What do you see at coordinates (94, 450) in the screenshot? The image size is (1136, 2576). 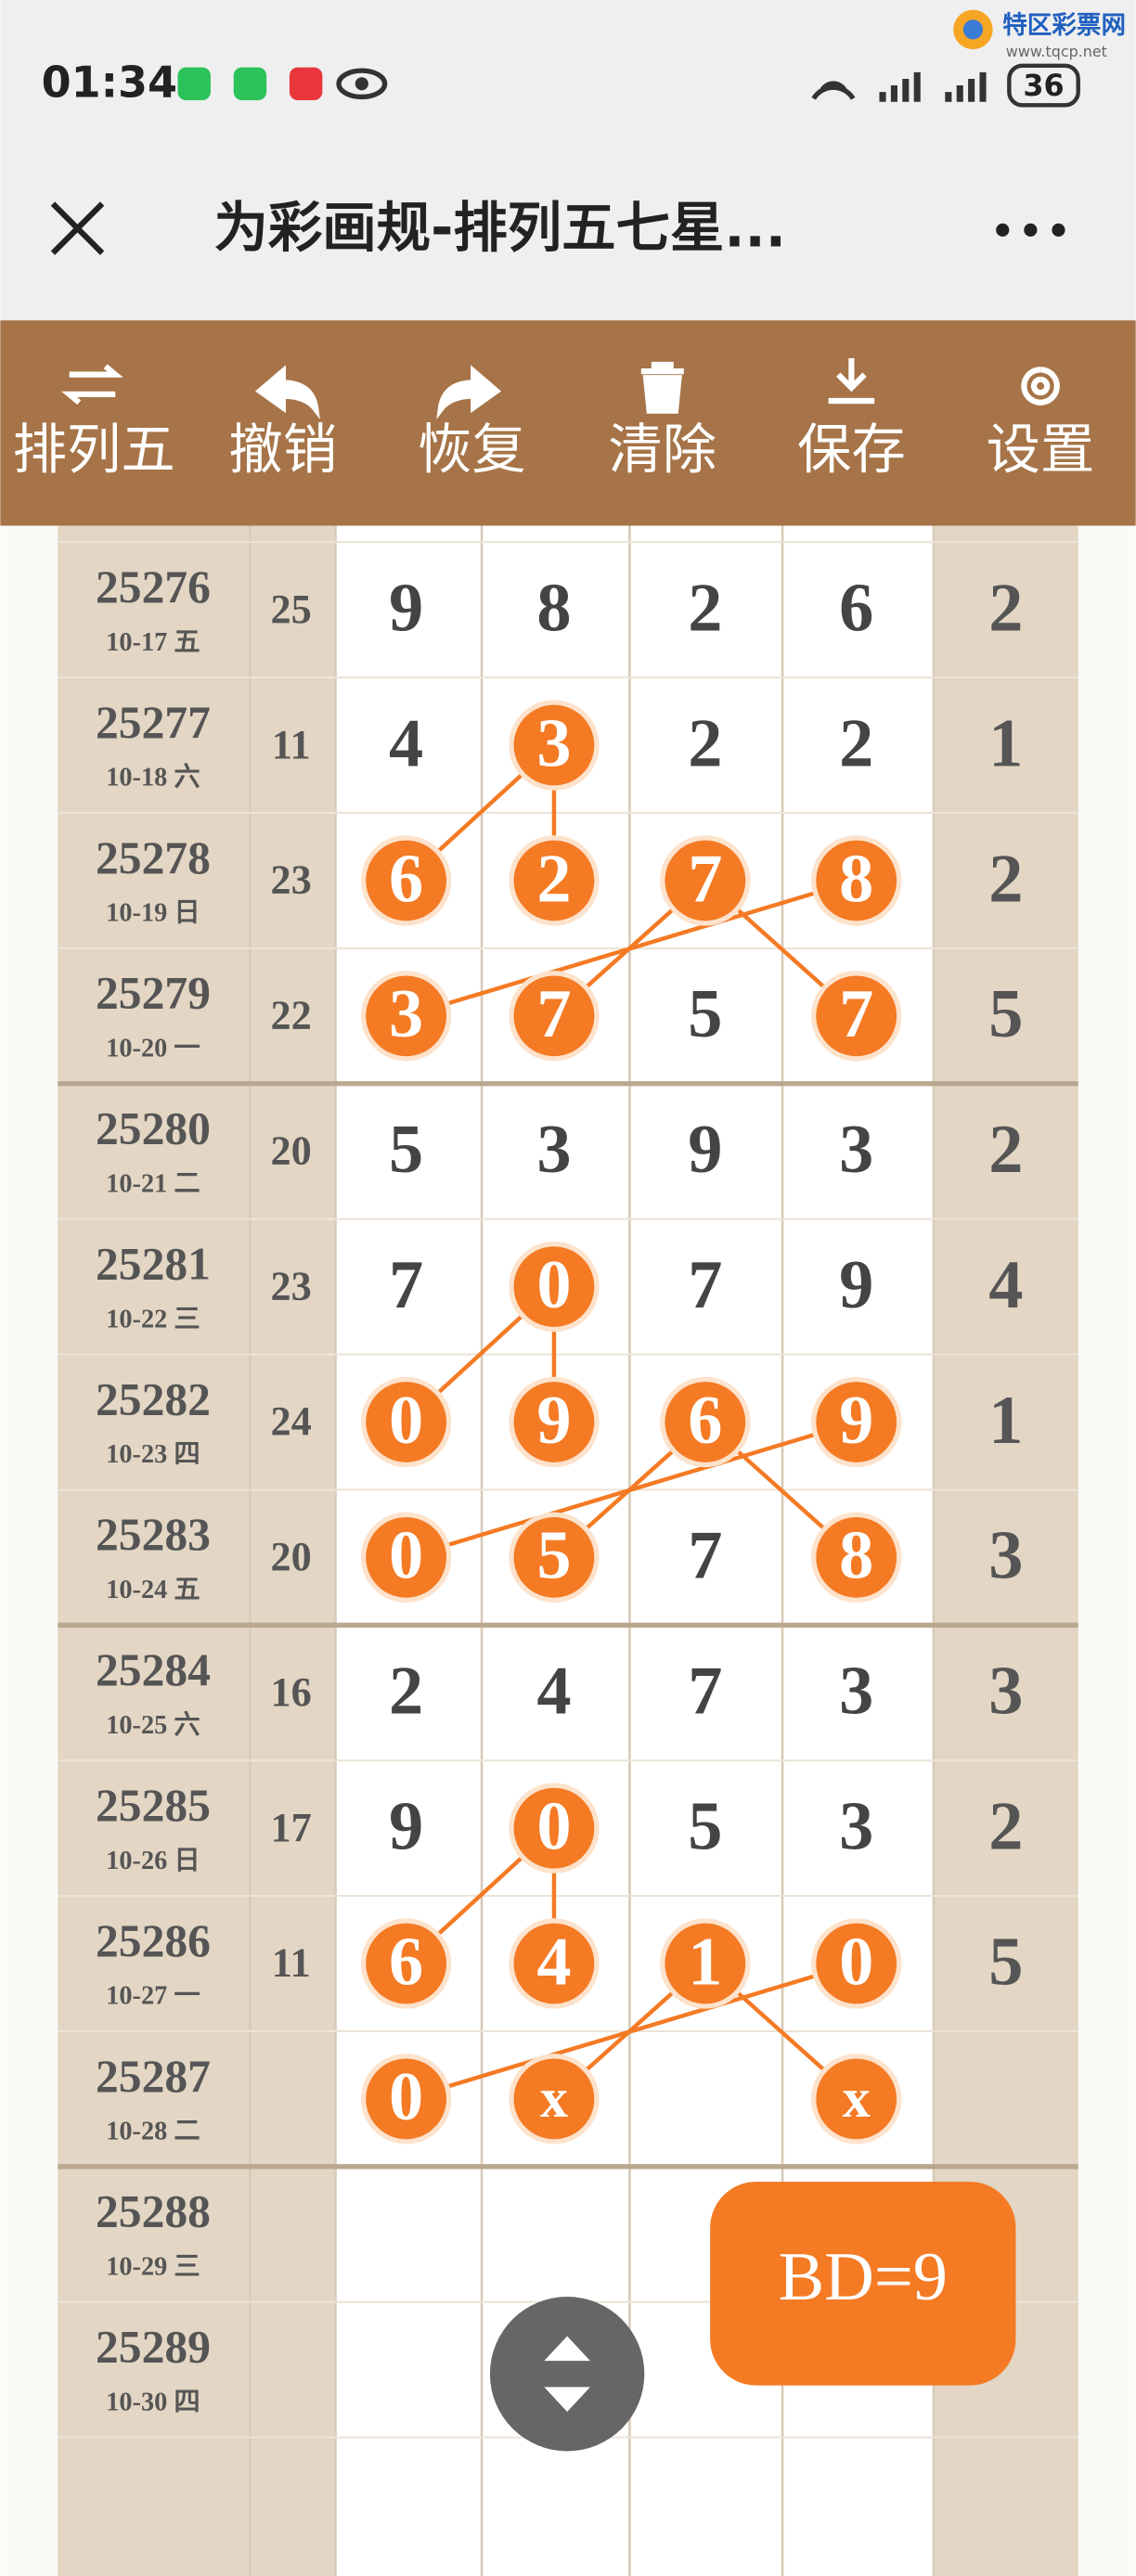 I see `toolbar-button: 排列五` at bounding box center [94, 450].